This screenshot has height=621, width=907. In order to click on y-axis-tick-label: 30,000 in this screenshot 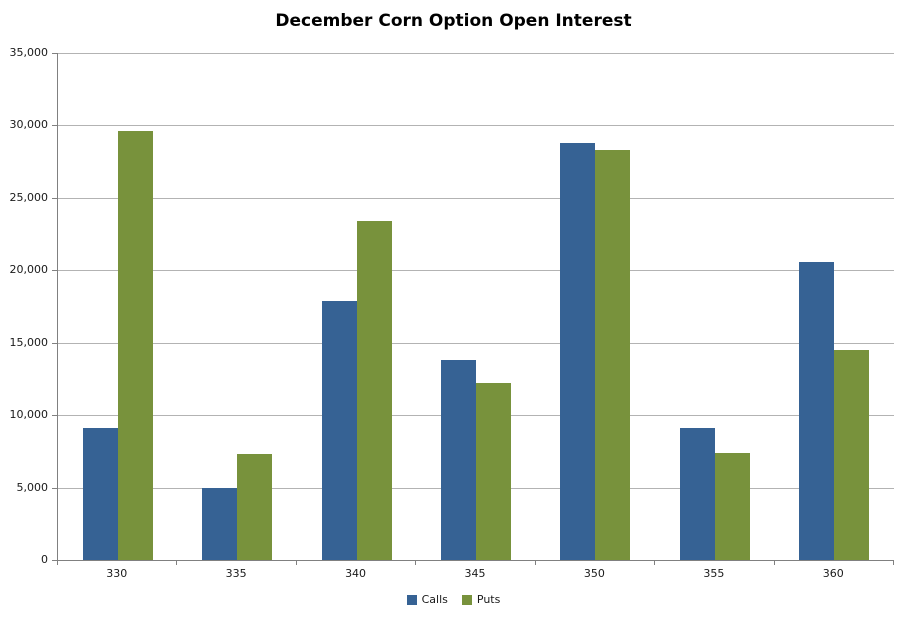, I will do `click(29, 125)`.